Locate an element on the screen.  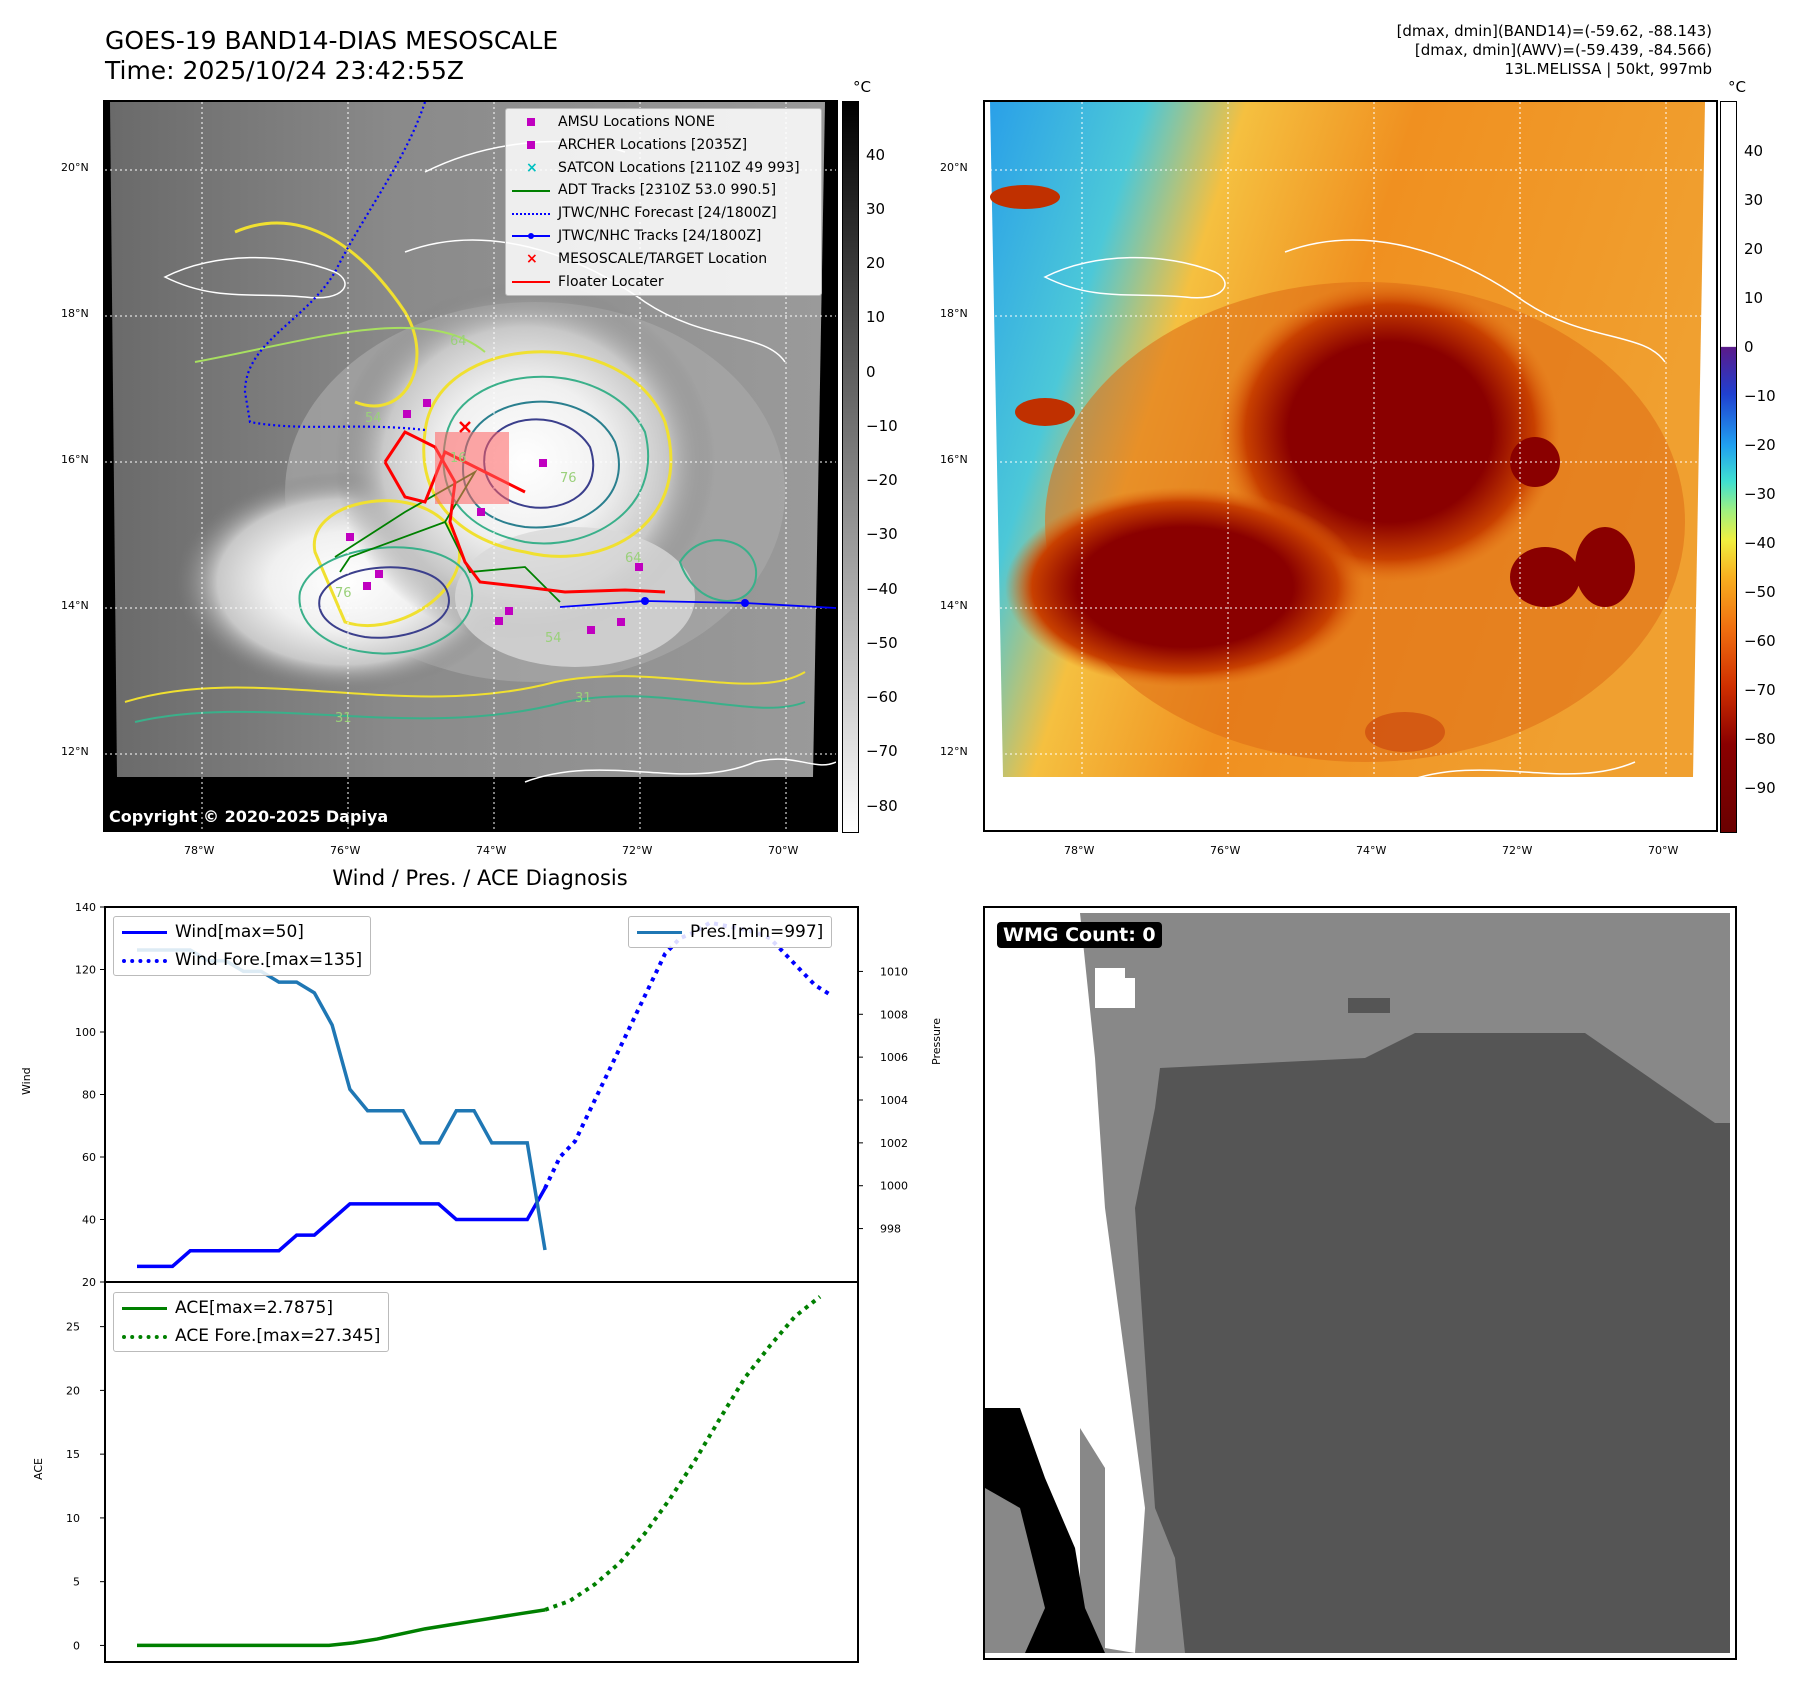
ace-ytick-label: 15 is located at coordinates (73, 1454).